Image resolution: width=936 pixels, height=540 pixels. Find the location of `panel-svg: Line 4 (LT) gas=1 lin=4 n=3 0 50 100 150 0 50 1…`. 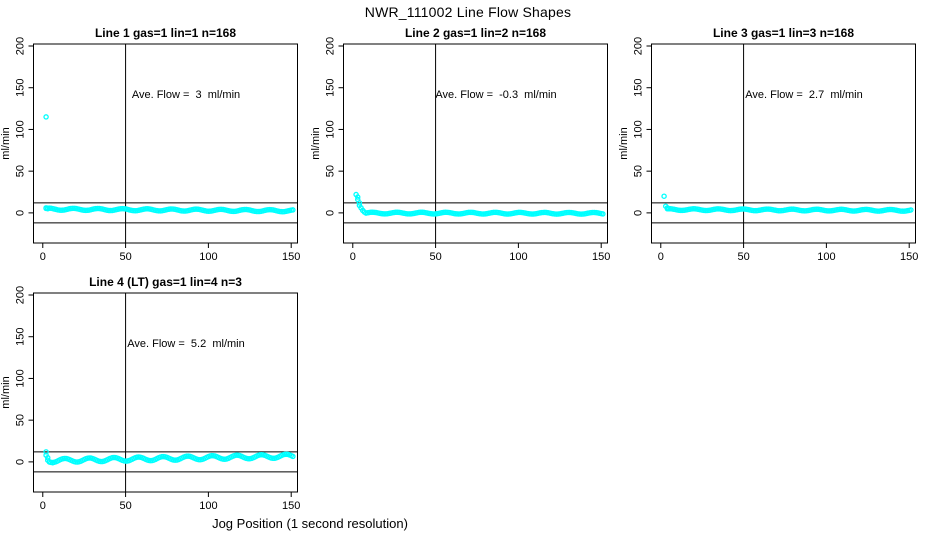

panel-svg: Line 4 (LT) gas=1 lin=4 n=3 0 50 100 150 0 50 1… is located at coordinates (150, 393).